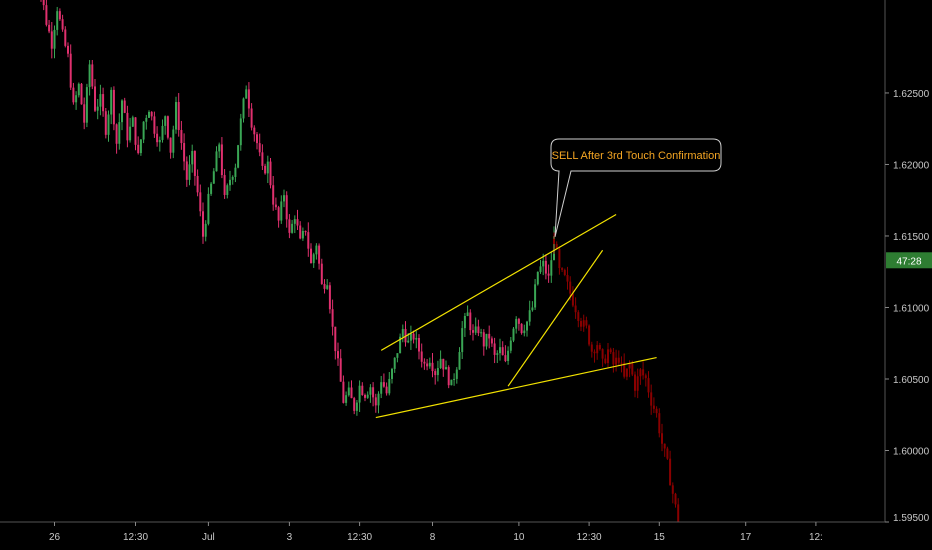 Image resolution: width=932 pixels, height=550 pixels. What do you see at coordinates (636, 156) in the screenshot?
I see `callout-text: SELL After 3rd Touch Confirmation` at bounding box center [636, 156].